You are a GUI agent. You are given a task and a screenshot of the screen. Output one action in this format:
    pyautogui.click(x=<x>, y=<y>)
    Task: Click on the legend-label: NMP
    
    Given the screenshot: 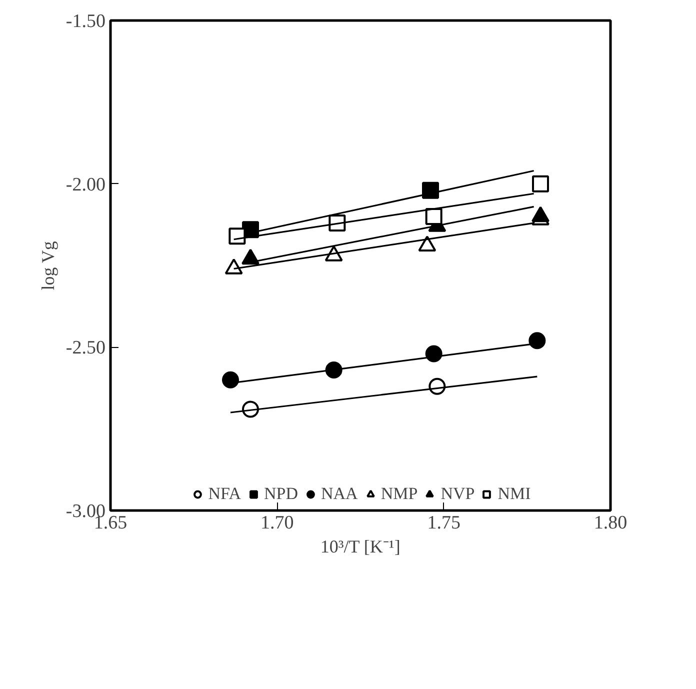 What is the action you would take?
    pyautogui.click(x=399, y=494)
    